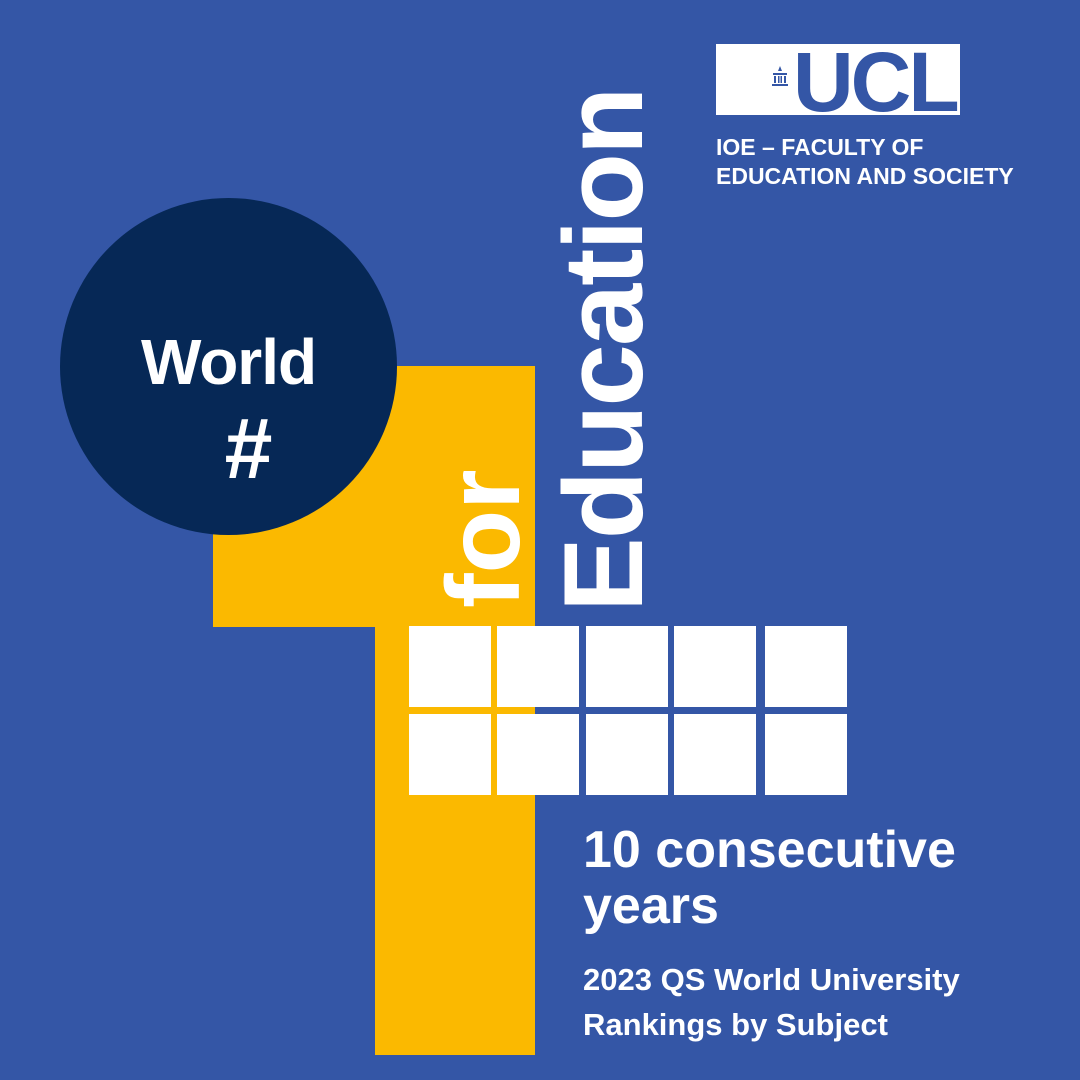  Describe the element at coordinates (735, 1024) in the screenshot. I see `source-line-2: Rankings by Subject` at that location.